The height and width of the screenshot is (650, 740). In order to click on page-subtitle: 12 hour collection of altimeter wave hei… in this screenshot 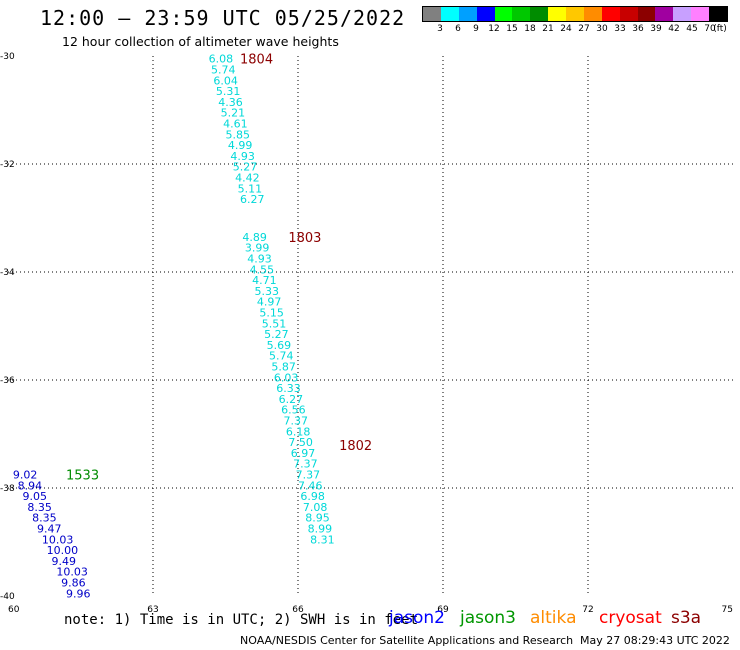, I will do `click(200, 41)`.